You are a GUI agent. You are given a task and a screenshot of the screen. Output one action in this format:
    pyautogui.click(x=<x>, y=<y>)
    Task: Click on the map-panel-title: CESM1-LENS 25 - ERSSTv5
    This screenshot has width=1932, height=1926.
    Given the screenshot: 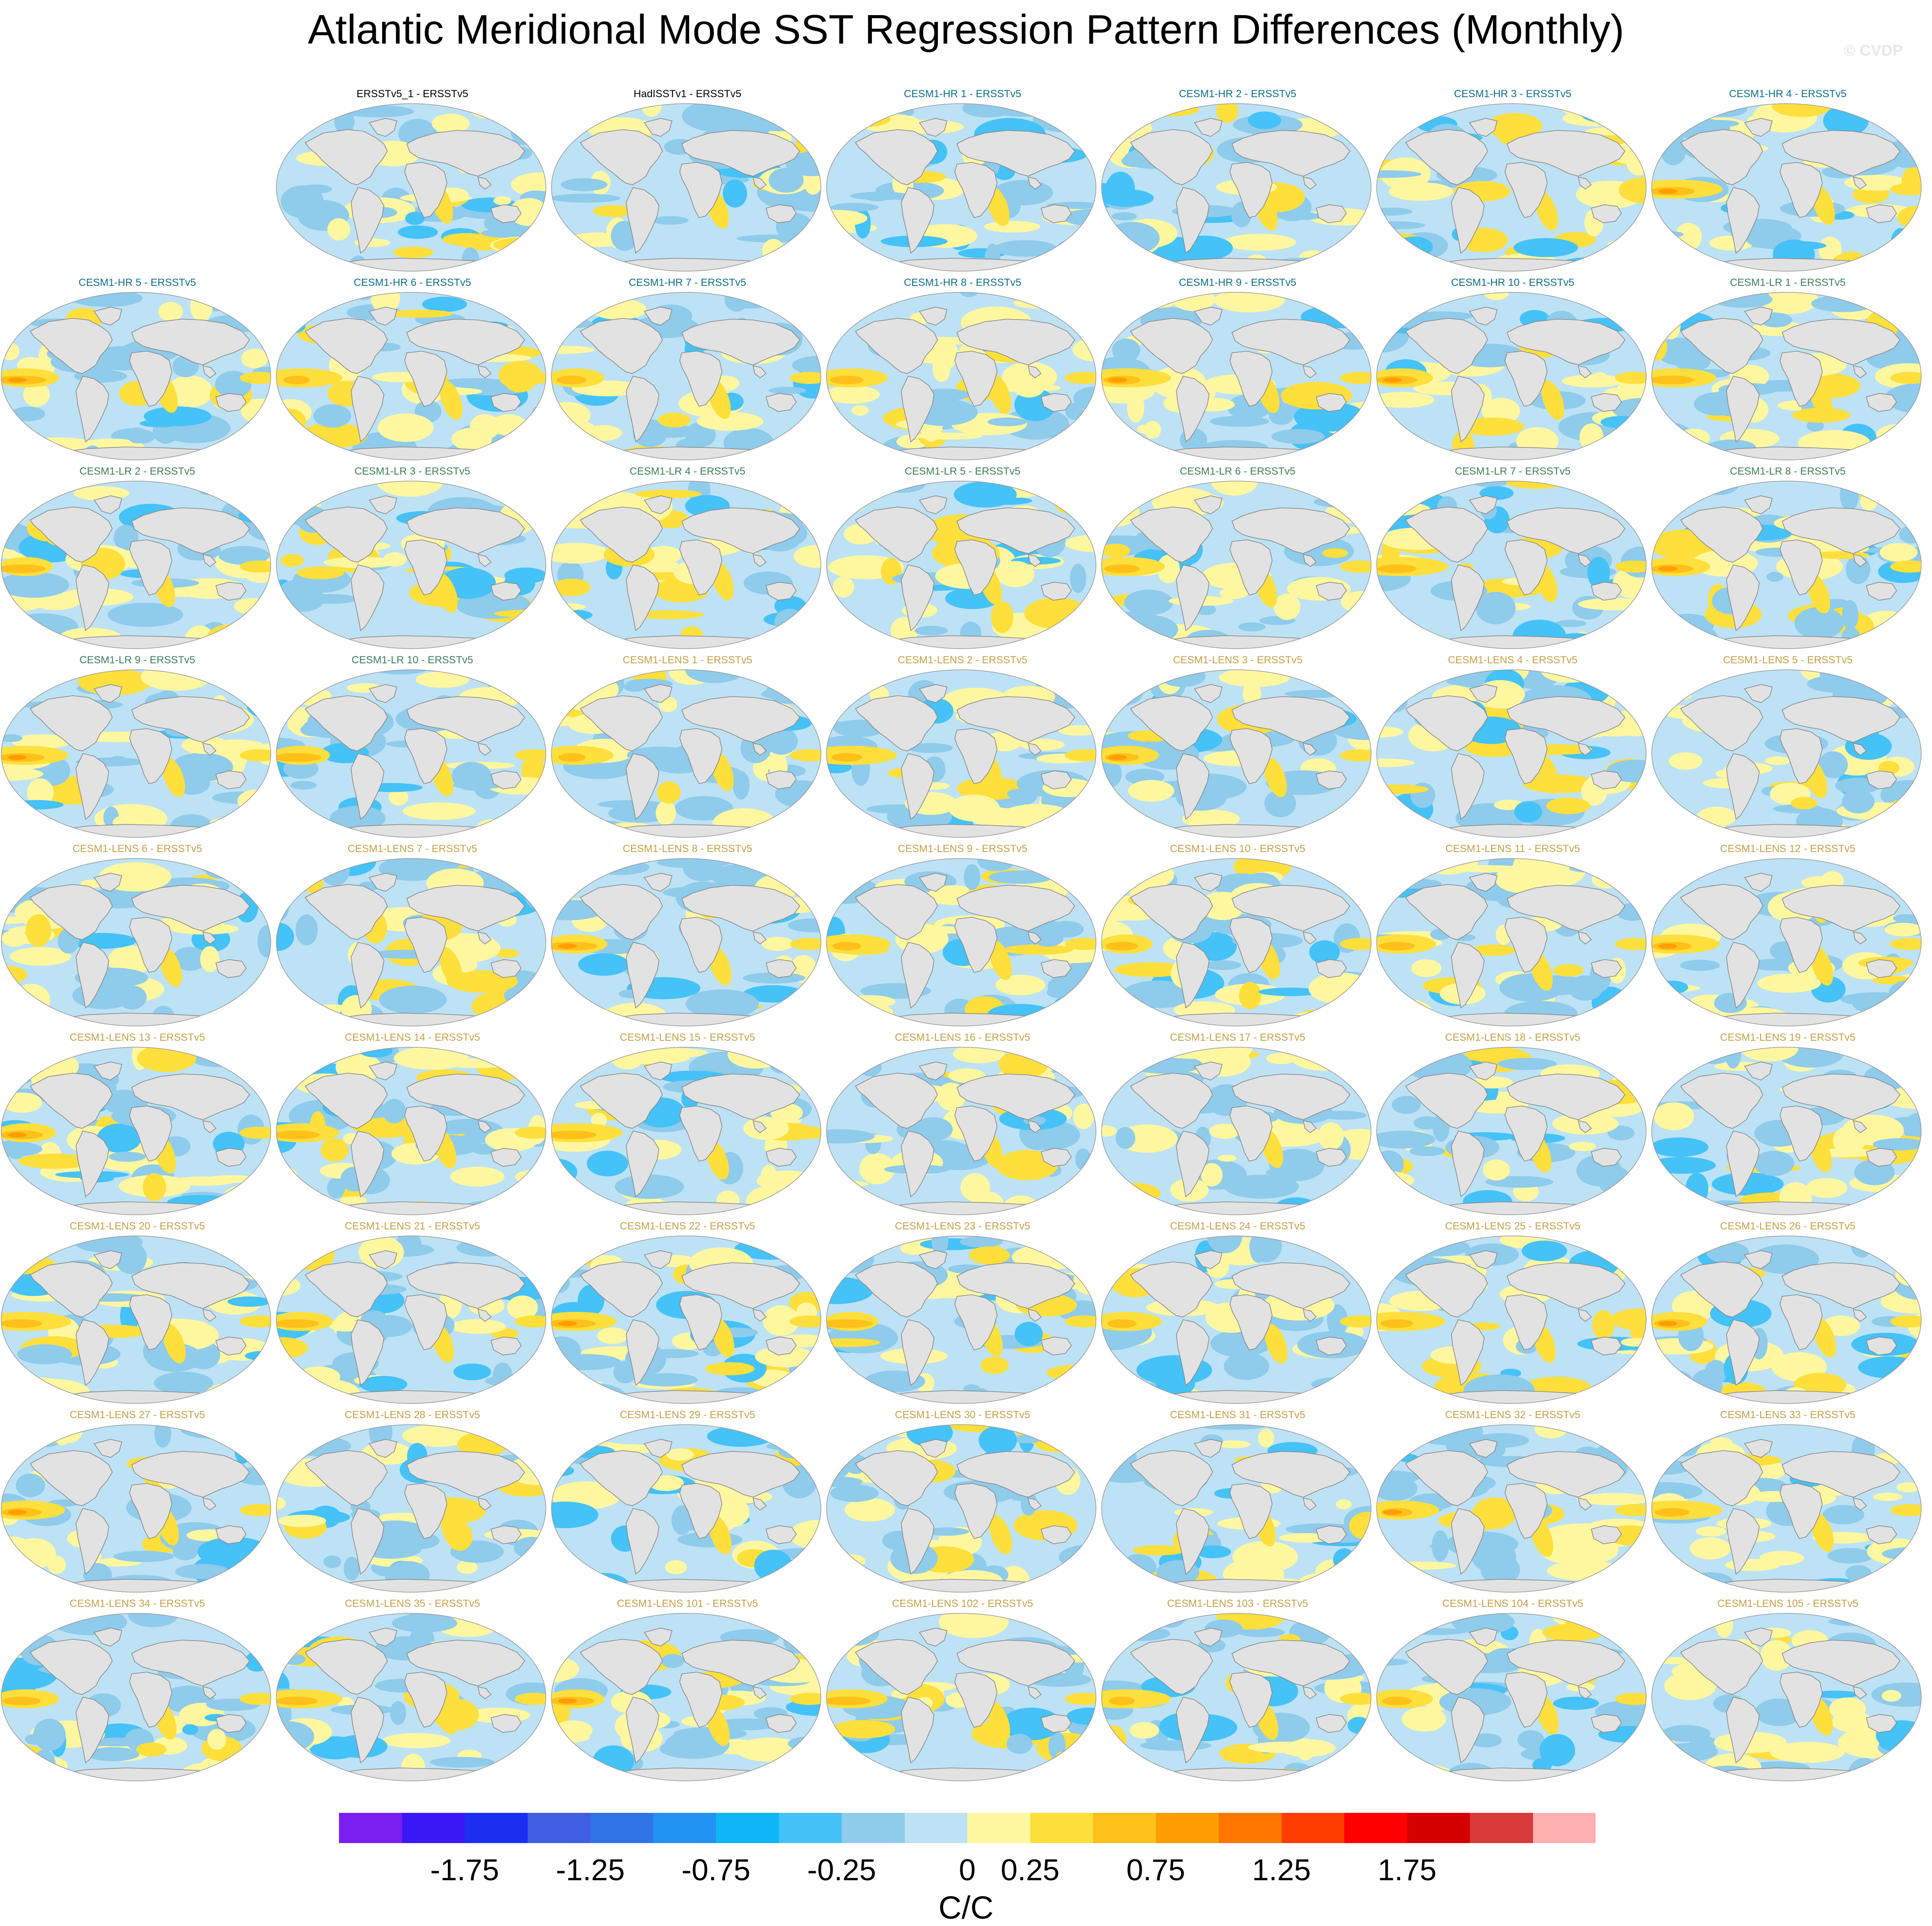 What is the action you would take?
    pyautogui.click(x=1512, y=1226)
    